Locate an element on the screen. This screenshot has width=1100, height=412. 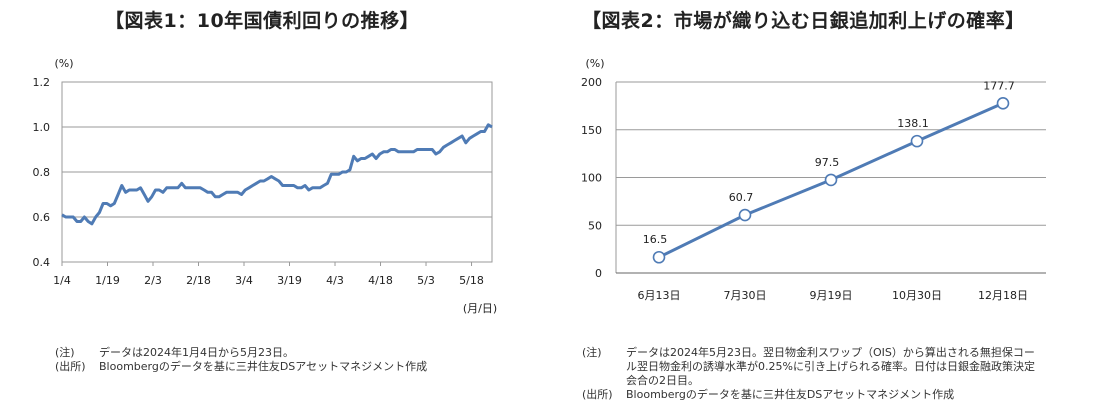
chart2-source-row: (出所) Bloombergのデータを基に三井住友DSアセットマネジメント作成 is located at coordinates (812, 395).